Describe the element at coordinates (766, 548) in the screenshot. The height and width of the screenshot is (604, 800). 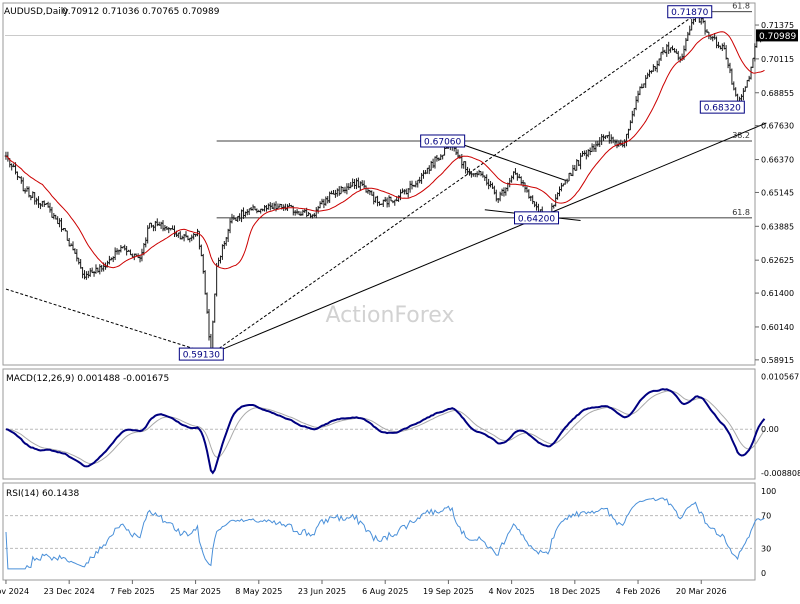
I see `rsi-tick-label: 30` at that location.